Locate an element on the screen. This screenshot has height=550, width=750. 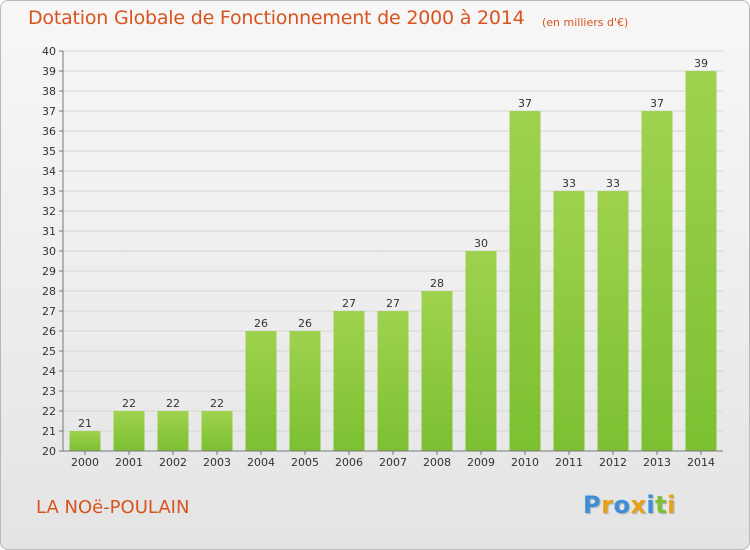
x-tick-label: 2007 is located at coordinates (393, 462).